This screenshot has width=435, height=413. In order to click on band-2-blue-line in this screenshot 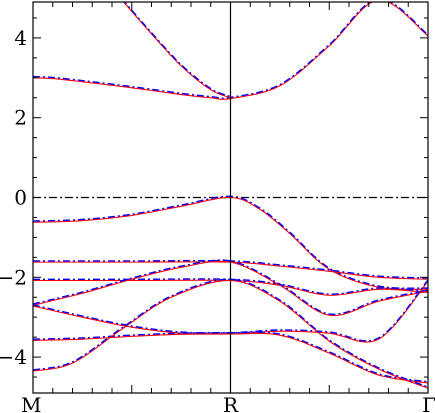, I will do `click(177, 50)`.